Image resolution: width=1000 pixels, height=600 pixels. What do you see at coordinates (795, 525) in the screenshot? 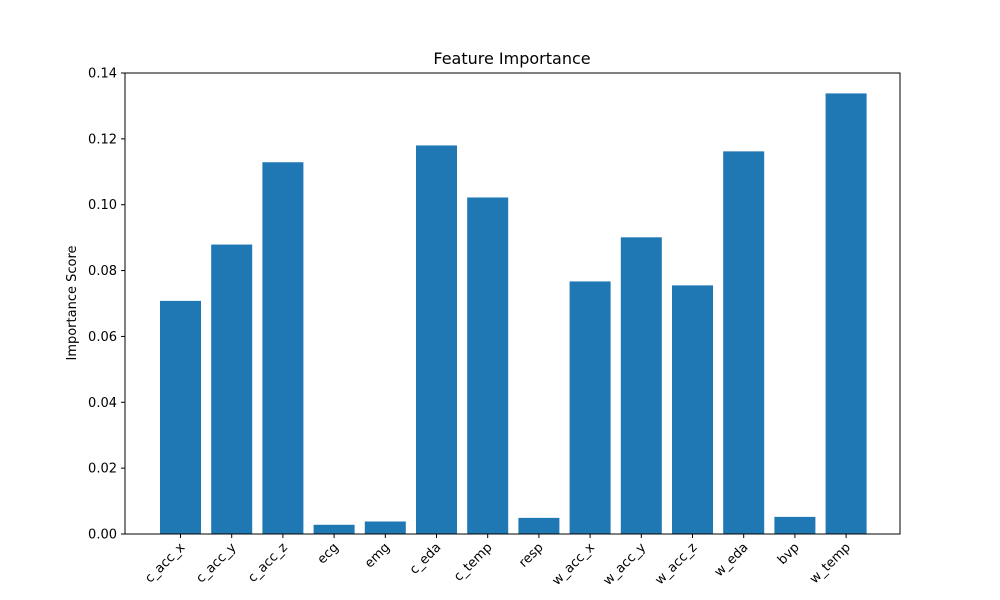
I see `bar-bvp` at bounding box center [795, 525].